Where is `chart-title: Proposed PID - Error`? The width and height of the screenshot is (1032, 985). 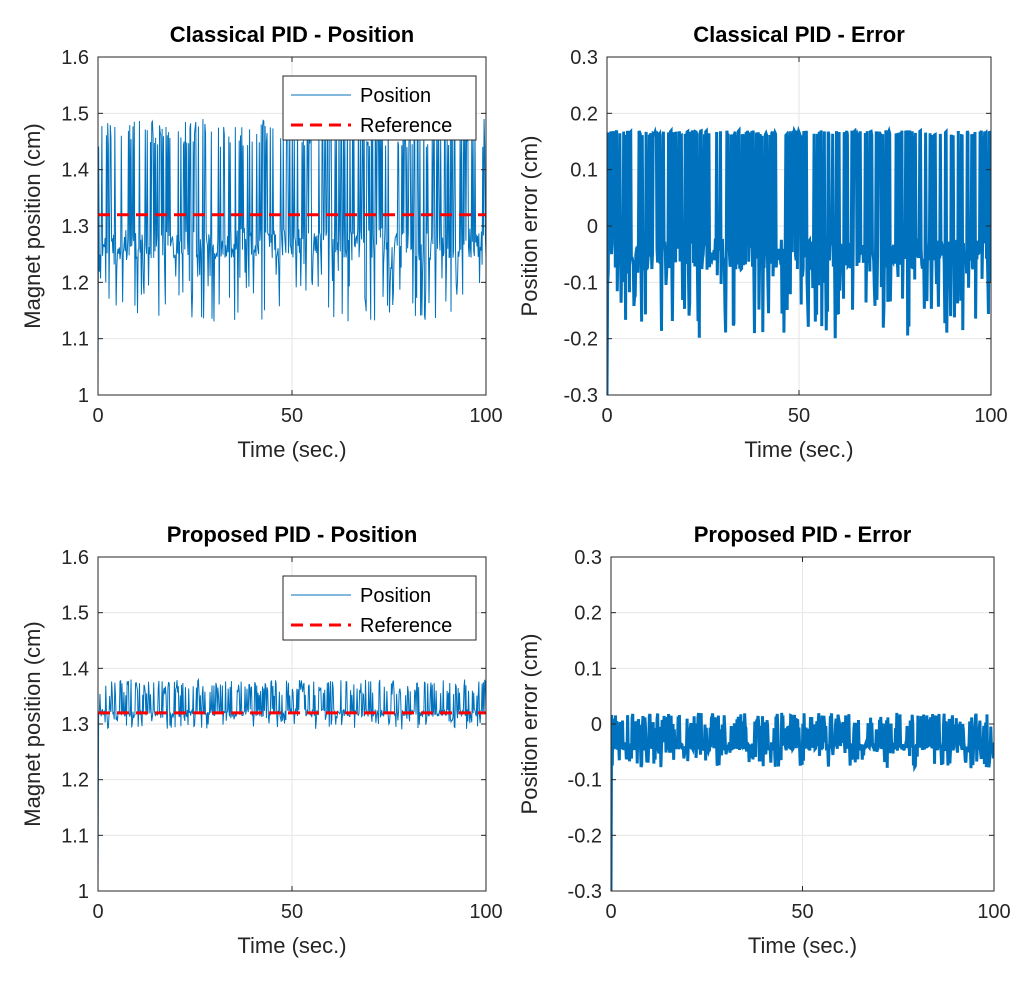
chart-title: Proposed PID - Error is located at coordinates (803, 534).